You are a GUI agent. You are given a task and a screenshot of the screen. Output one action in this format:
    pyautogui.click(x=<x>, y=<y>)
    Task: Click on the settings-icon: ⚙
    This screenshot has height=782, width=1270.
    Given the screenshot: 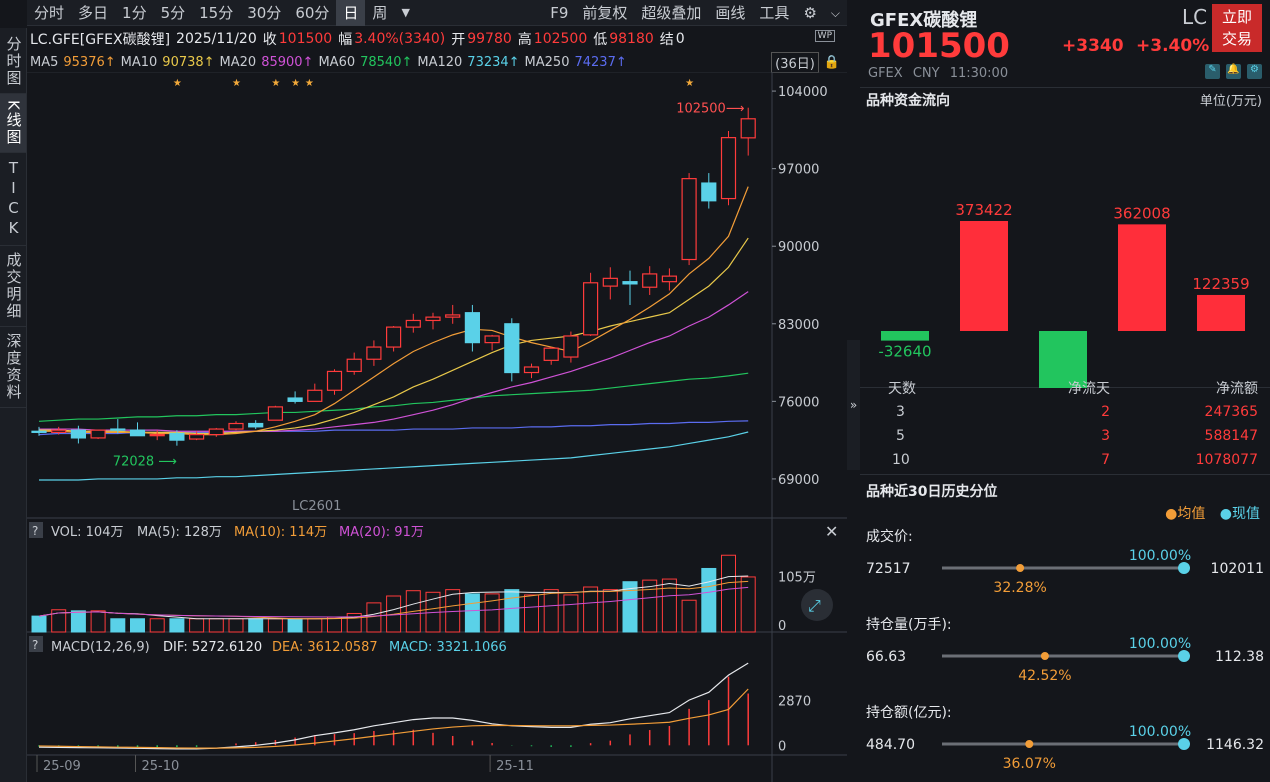 What is the action you would take?
    pyautogui.click(x=1254, y=71)
    